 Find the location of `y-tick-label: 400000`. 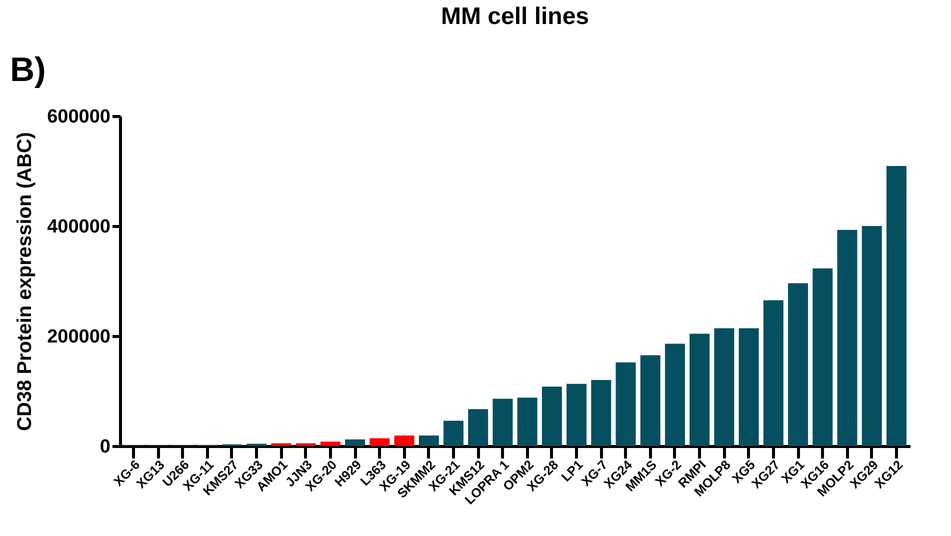

y-tick-label: 400000 is located at coordinates (78, 227).